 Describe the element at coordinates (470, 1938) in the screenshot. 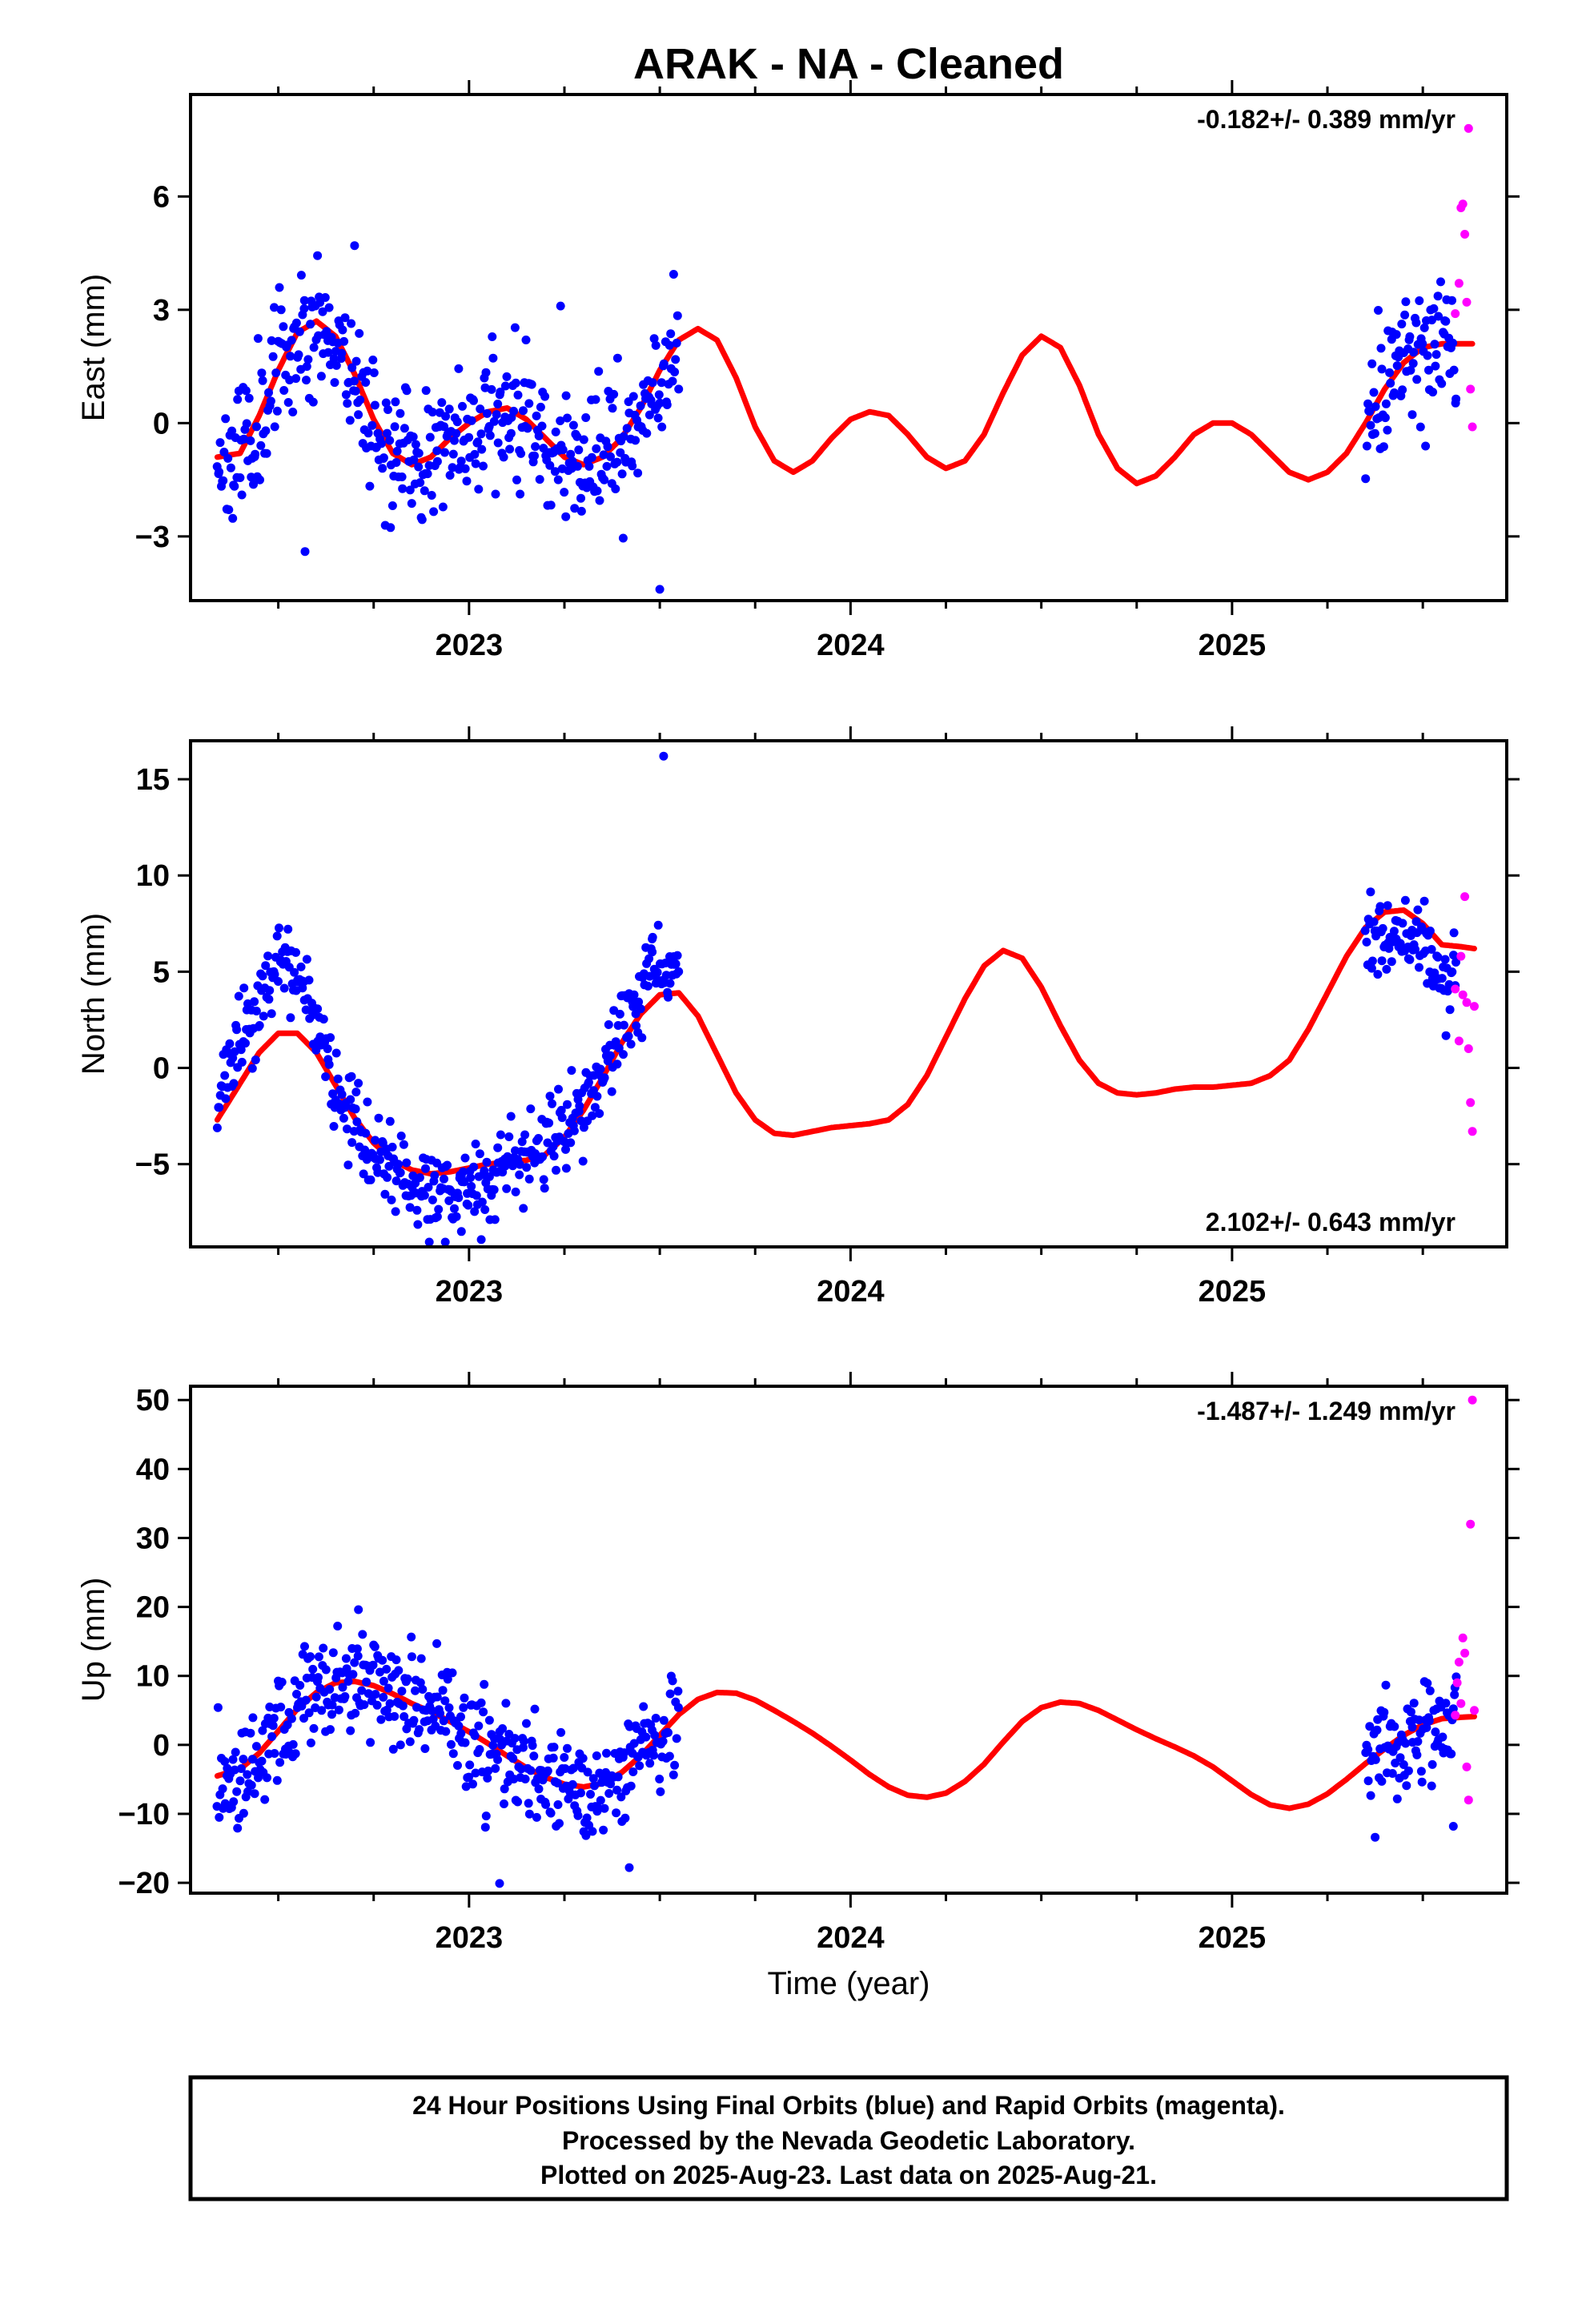

I see `up-x-tick-label: 2023` at that location.